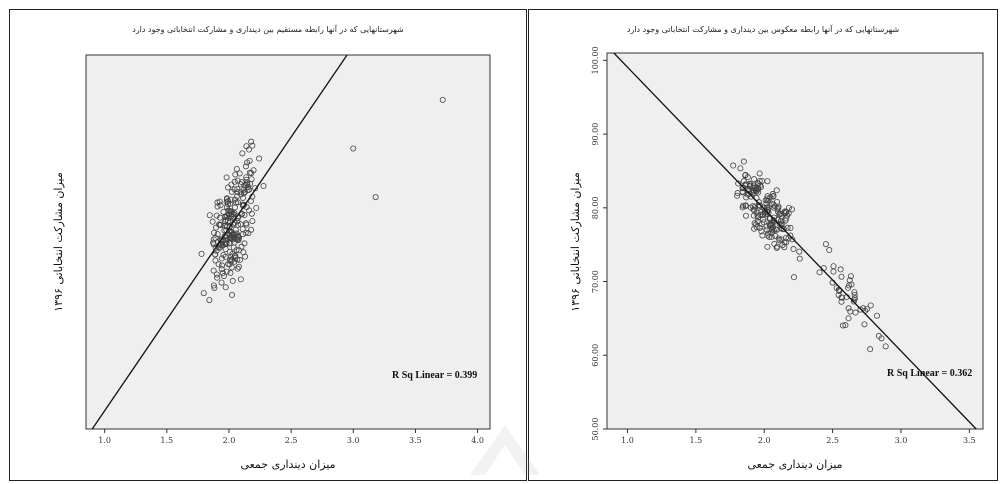 This screenshot has height=484, width=1006. What do you see at coordinates (595, 60) in the screenshot?
I see `right-y-tick-label: 100.00` at bounding box center [595, 60].